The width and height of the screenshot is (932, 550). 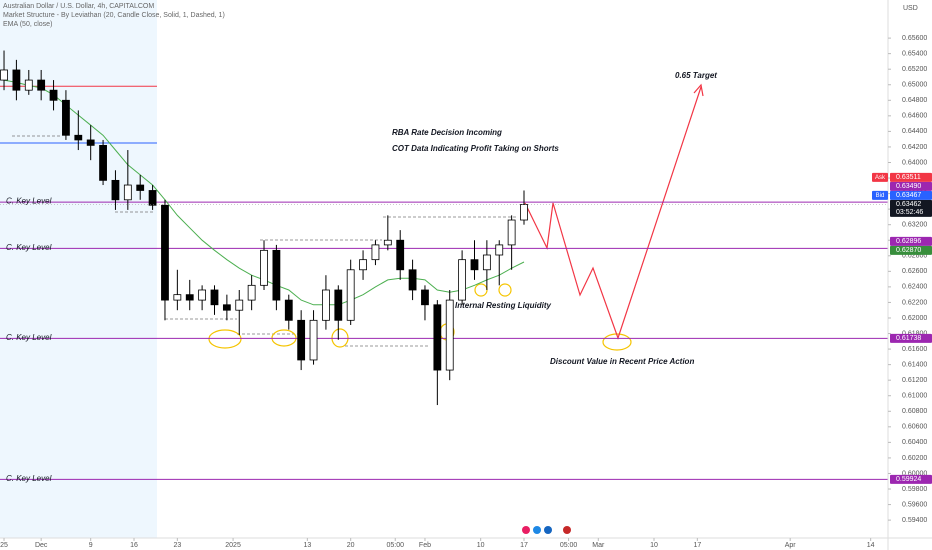 What do you see at coordinates (914, 504) in the screenshot?
I see `y-tick-label: 0.59600` at bounding box center [914, 504].